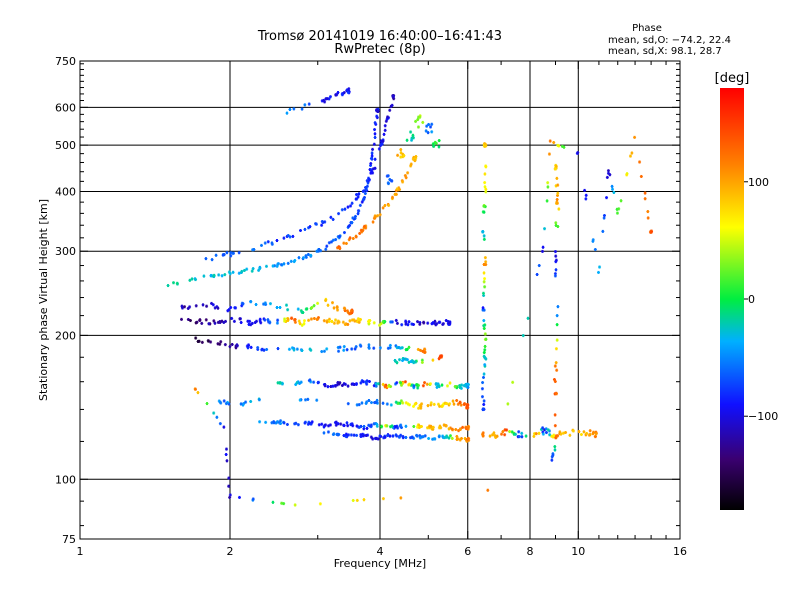 This screenshot has height=600, width=800. What do you see at coordinates (379, 49) in the screenshot?
I see `chart-subtitle: RwPretec (8p)` at bounding box center [379, 49].